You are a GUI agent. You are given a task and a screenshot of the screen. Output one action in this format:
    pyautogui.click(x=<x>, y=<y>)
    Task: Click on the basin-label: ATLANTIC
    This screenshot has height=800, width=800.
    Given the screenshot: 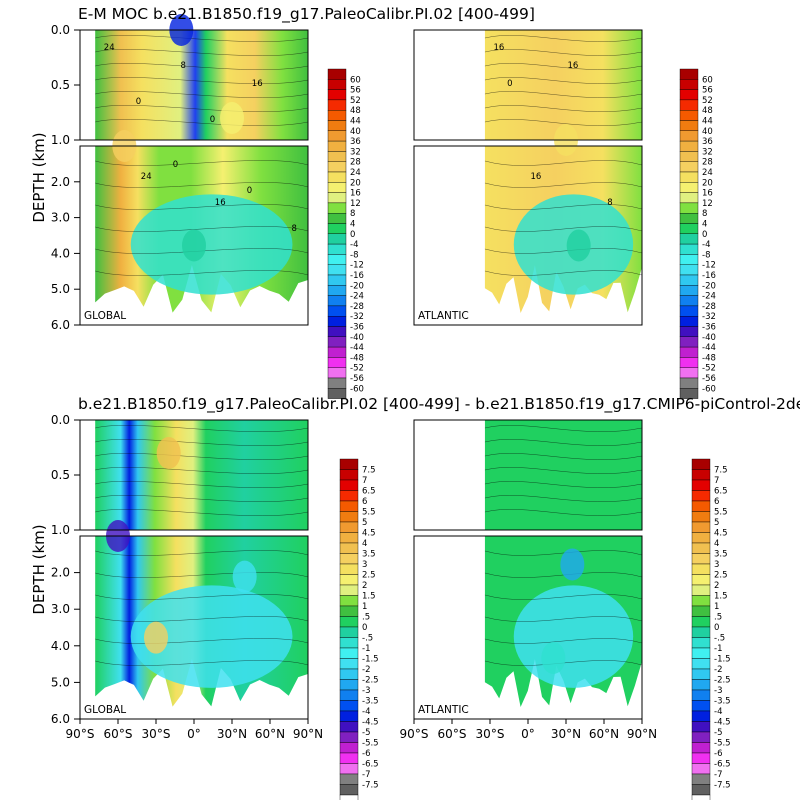 What is the action you would take?
    pyautogui.click(x=443, y=316)
    